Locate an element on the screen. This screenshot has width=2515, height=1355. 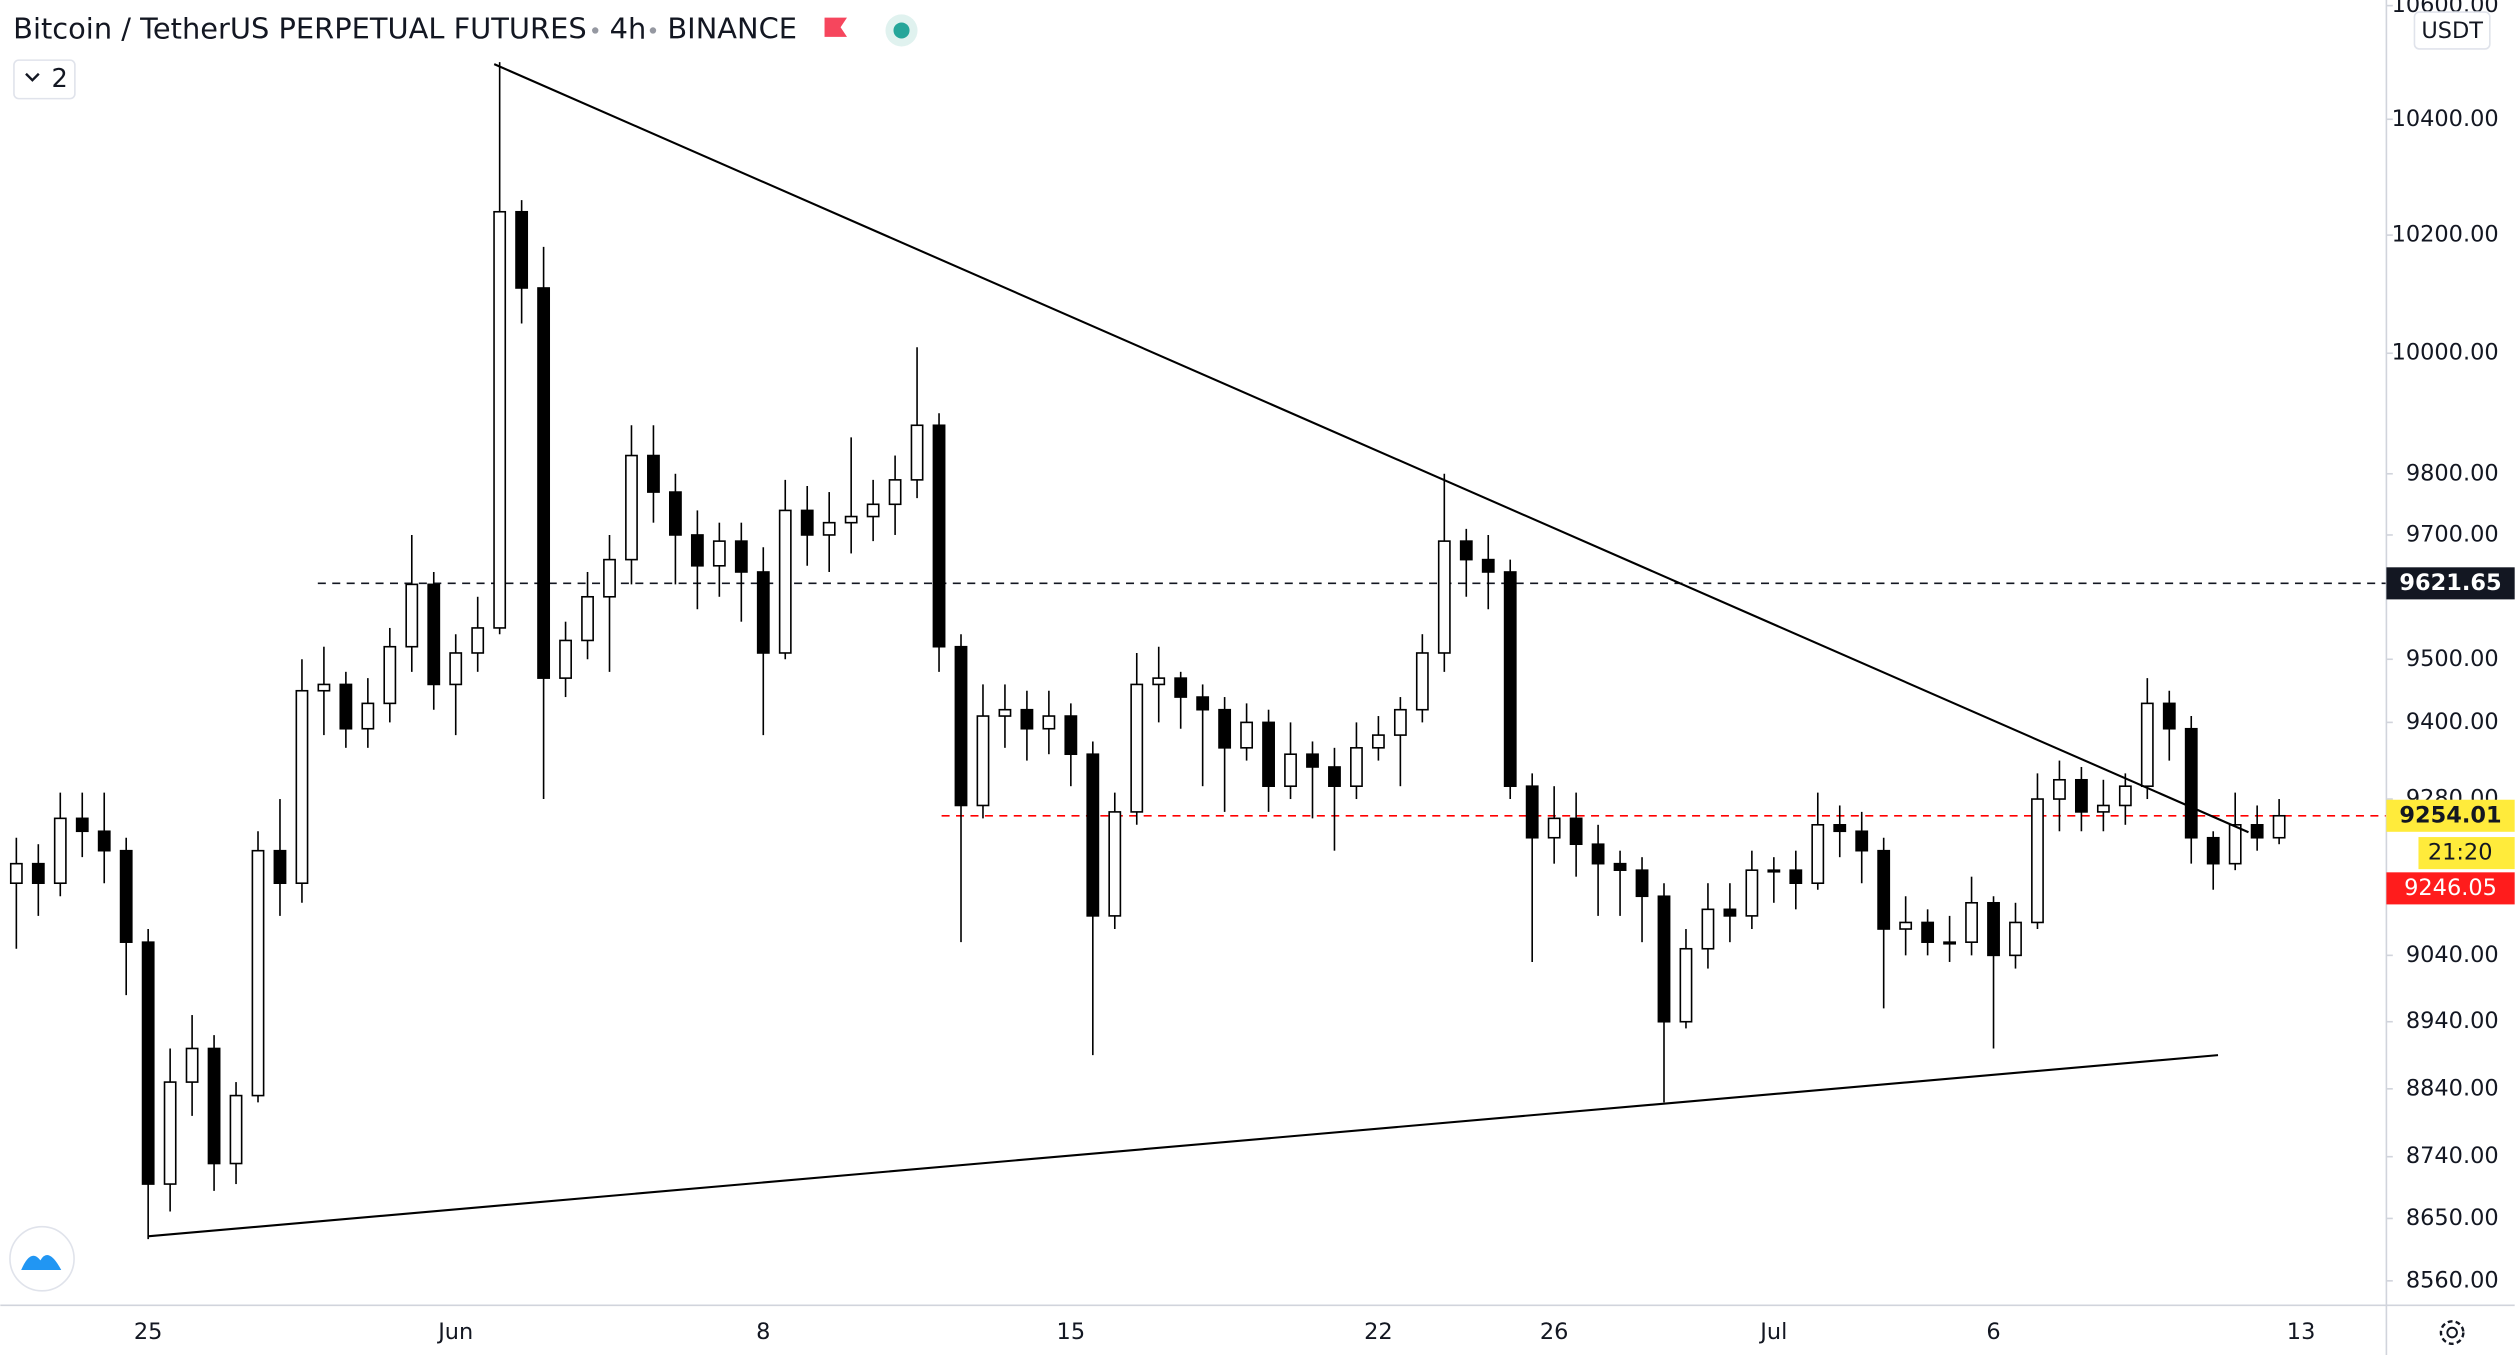
x-tick-label: Jul is located at coordinates (1772, 1332).